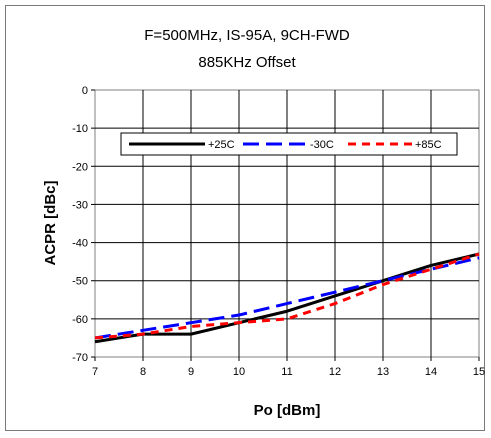 The width and height of the screenshot is (491, 438). What do you see at coordinates (431, 372) in the screenshot?
I see `x-tick-label: 14` at bounding box center [431, 372].